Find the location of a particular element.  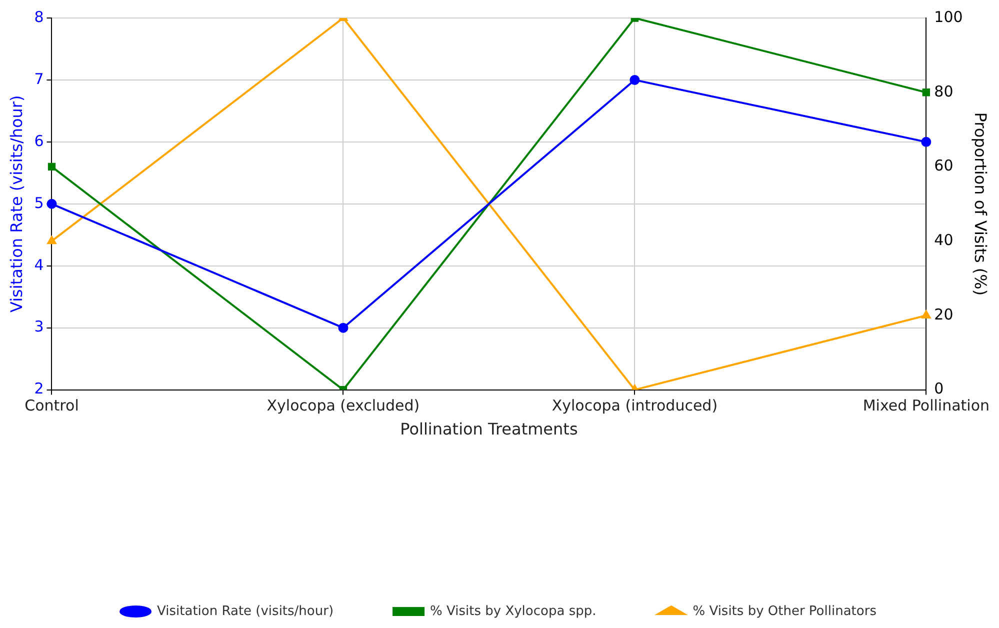

legend-label: % Visits by Other Pollinators is located at coordinates (784, 611).